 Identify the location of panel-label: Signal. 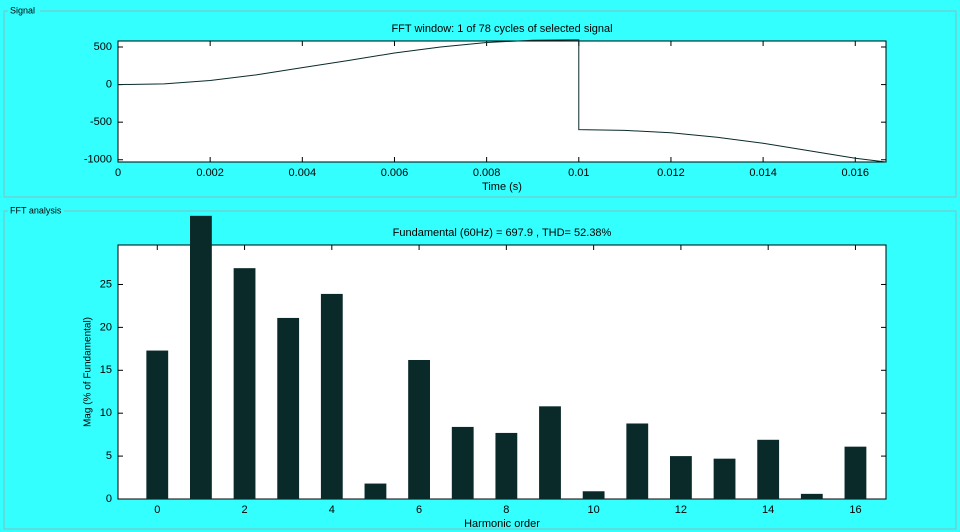
(22, 10).